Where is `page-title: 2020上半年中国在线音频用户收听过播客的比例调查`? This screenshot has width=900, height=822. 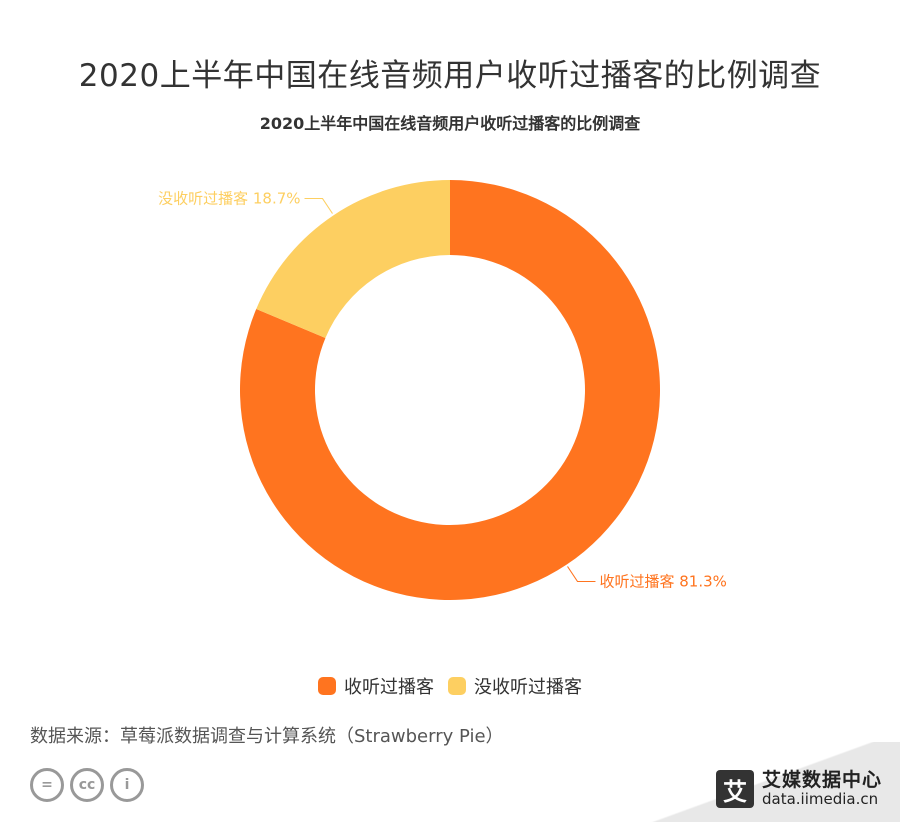 page-title: 2020上半年中国在线音频用户收听过播客的比例调查 is located at coordinates (450, 76).